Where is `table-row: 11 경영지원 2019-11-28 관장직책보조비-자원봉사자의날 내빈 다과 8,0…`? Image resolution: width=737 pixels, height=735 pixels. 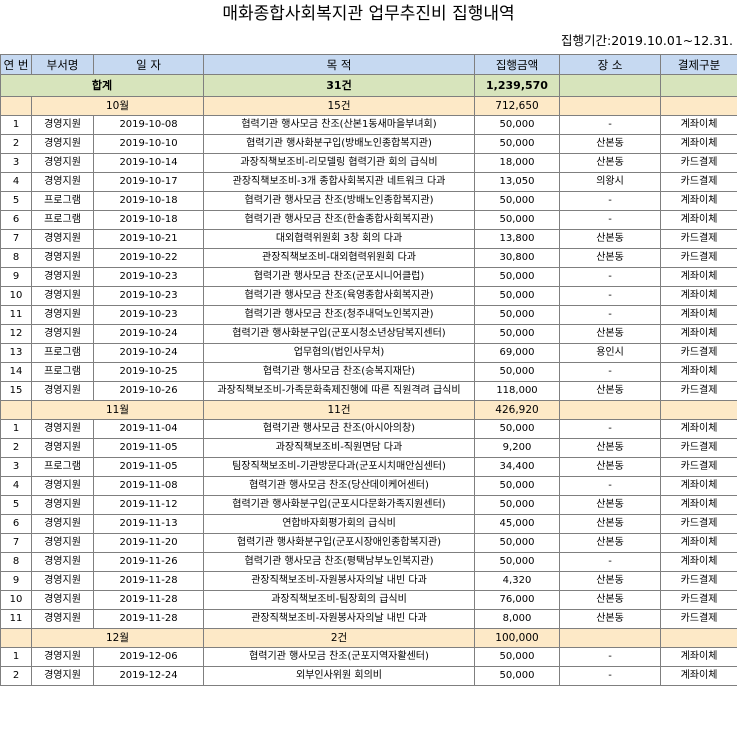 table-row: 11 경영지원 2019-11-28 관장직책보조비-자원봉사자의날 내빈 다과 8,0… is located at coordinates (368, 619).